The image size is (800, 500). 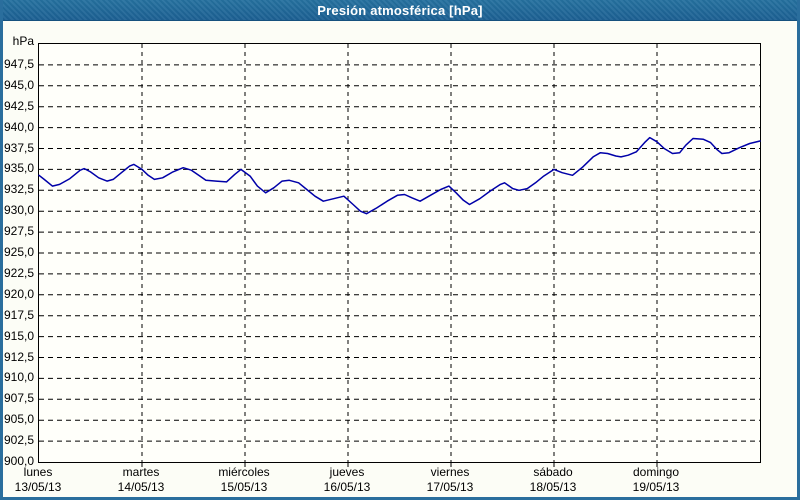 What do you see at coordinates (18, 293) in the screenshot?
I see `y-axis-tick-label: 920,0` at bounding box center [18, 293].